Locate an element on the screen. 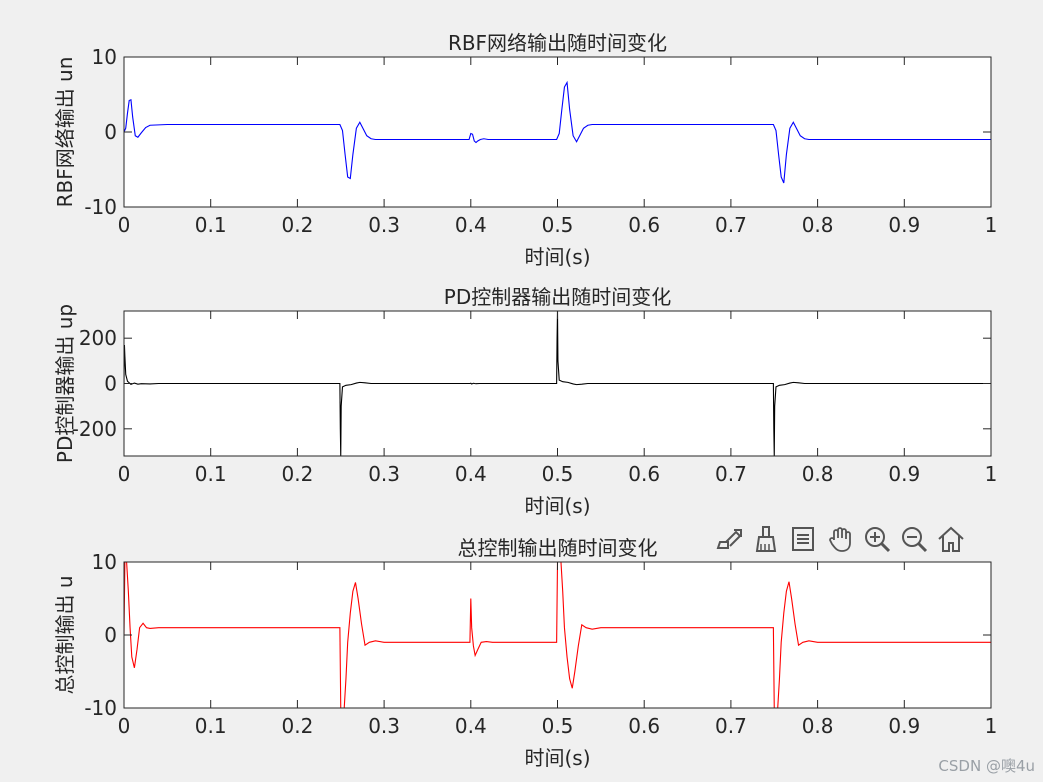 This screenshot has width=1043, height=782. y-axis-label-2: PD控制器输出 up is located at coordinates (65, 383).